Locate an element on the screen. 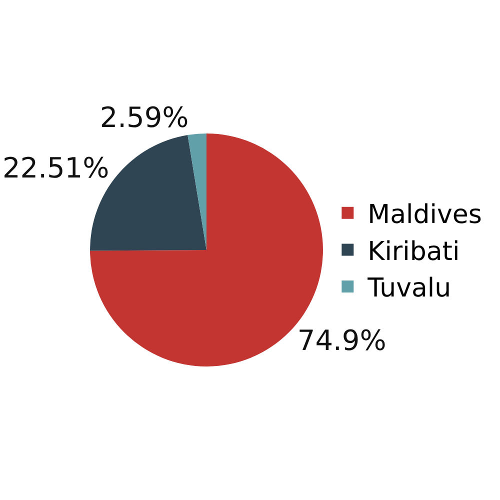  legend-label: Tuvalu is located at coordinates (409, 289).